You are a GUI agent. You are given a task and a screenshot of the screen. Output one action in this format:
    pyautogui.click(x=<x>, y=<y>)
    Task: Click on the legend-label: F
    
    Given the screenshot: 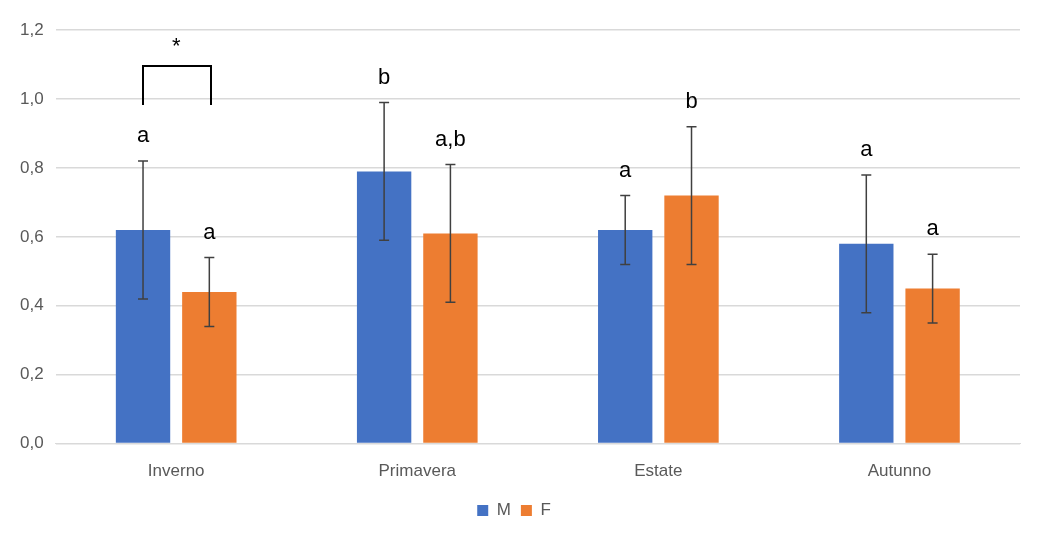 What is the action you would take?
    pyautogui.click(x=545, y=510)
    